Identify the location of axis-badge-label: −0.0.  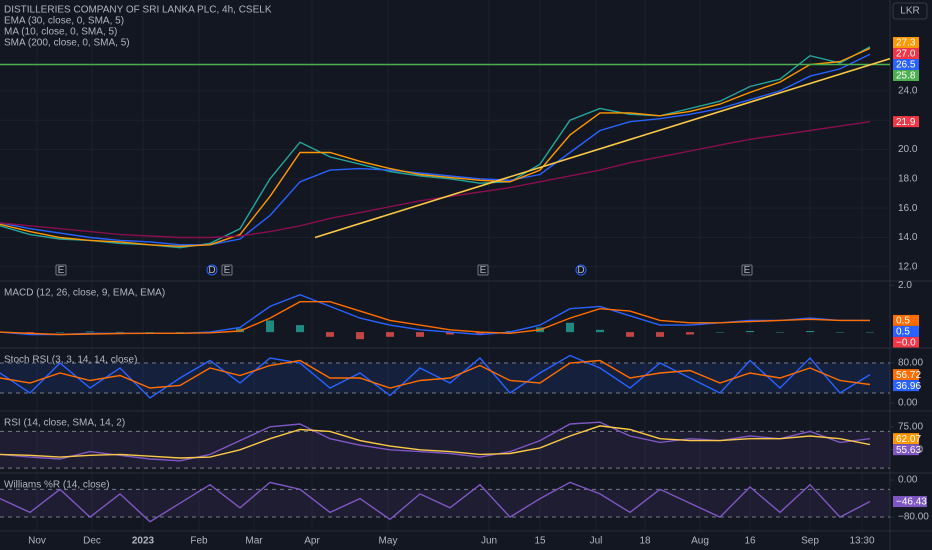
(906, 343).